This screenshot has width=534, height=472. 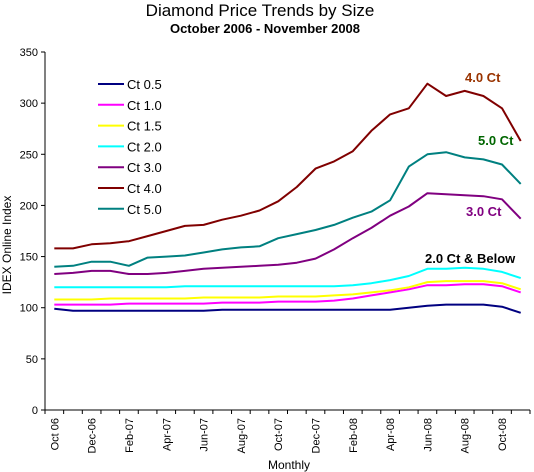 What do you see at coordinates (503, 434) in the screenshot?
I see `x-tick-label: Oct-08` at bounding box center [503, 434].